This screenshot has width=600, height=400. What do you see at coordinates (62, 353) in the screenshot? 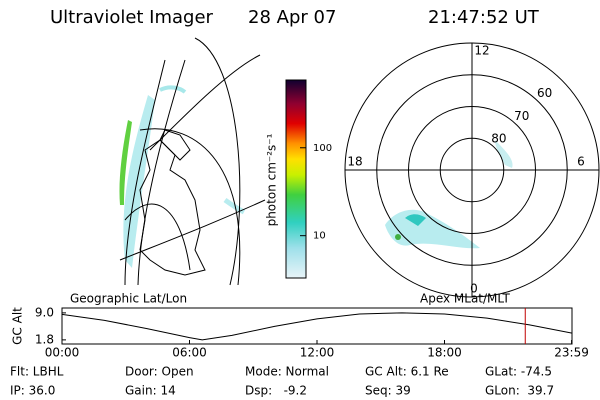
I see `x-tick-label: 00:00` at bounding box center [62, 353].